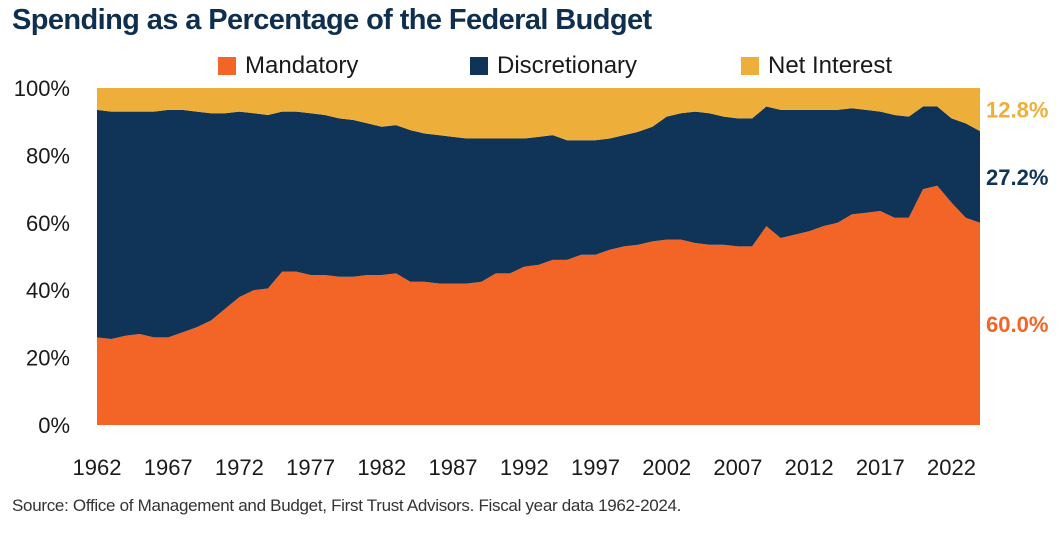 This screenshot has height=535, width=1063. What do you see at coordinates (880, 467) in the screenshot?
I see `x-tick-label: 2017` at bounding box center [880, 467].